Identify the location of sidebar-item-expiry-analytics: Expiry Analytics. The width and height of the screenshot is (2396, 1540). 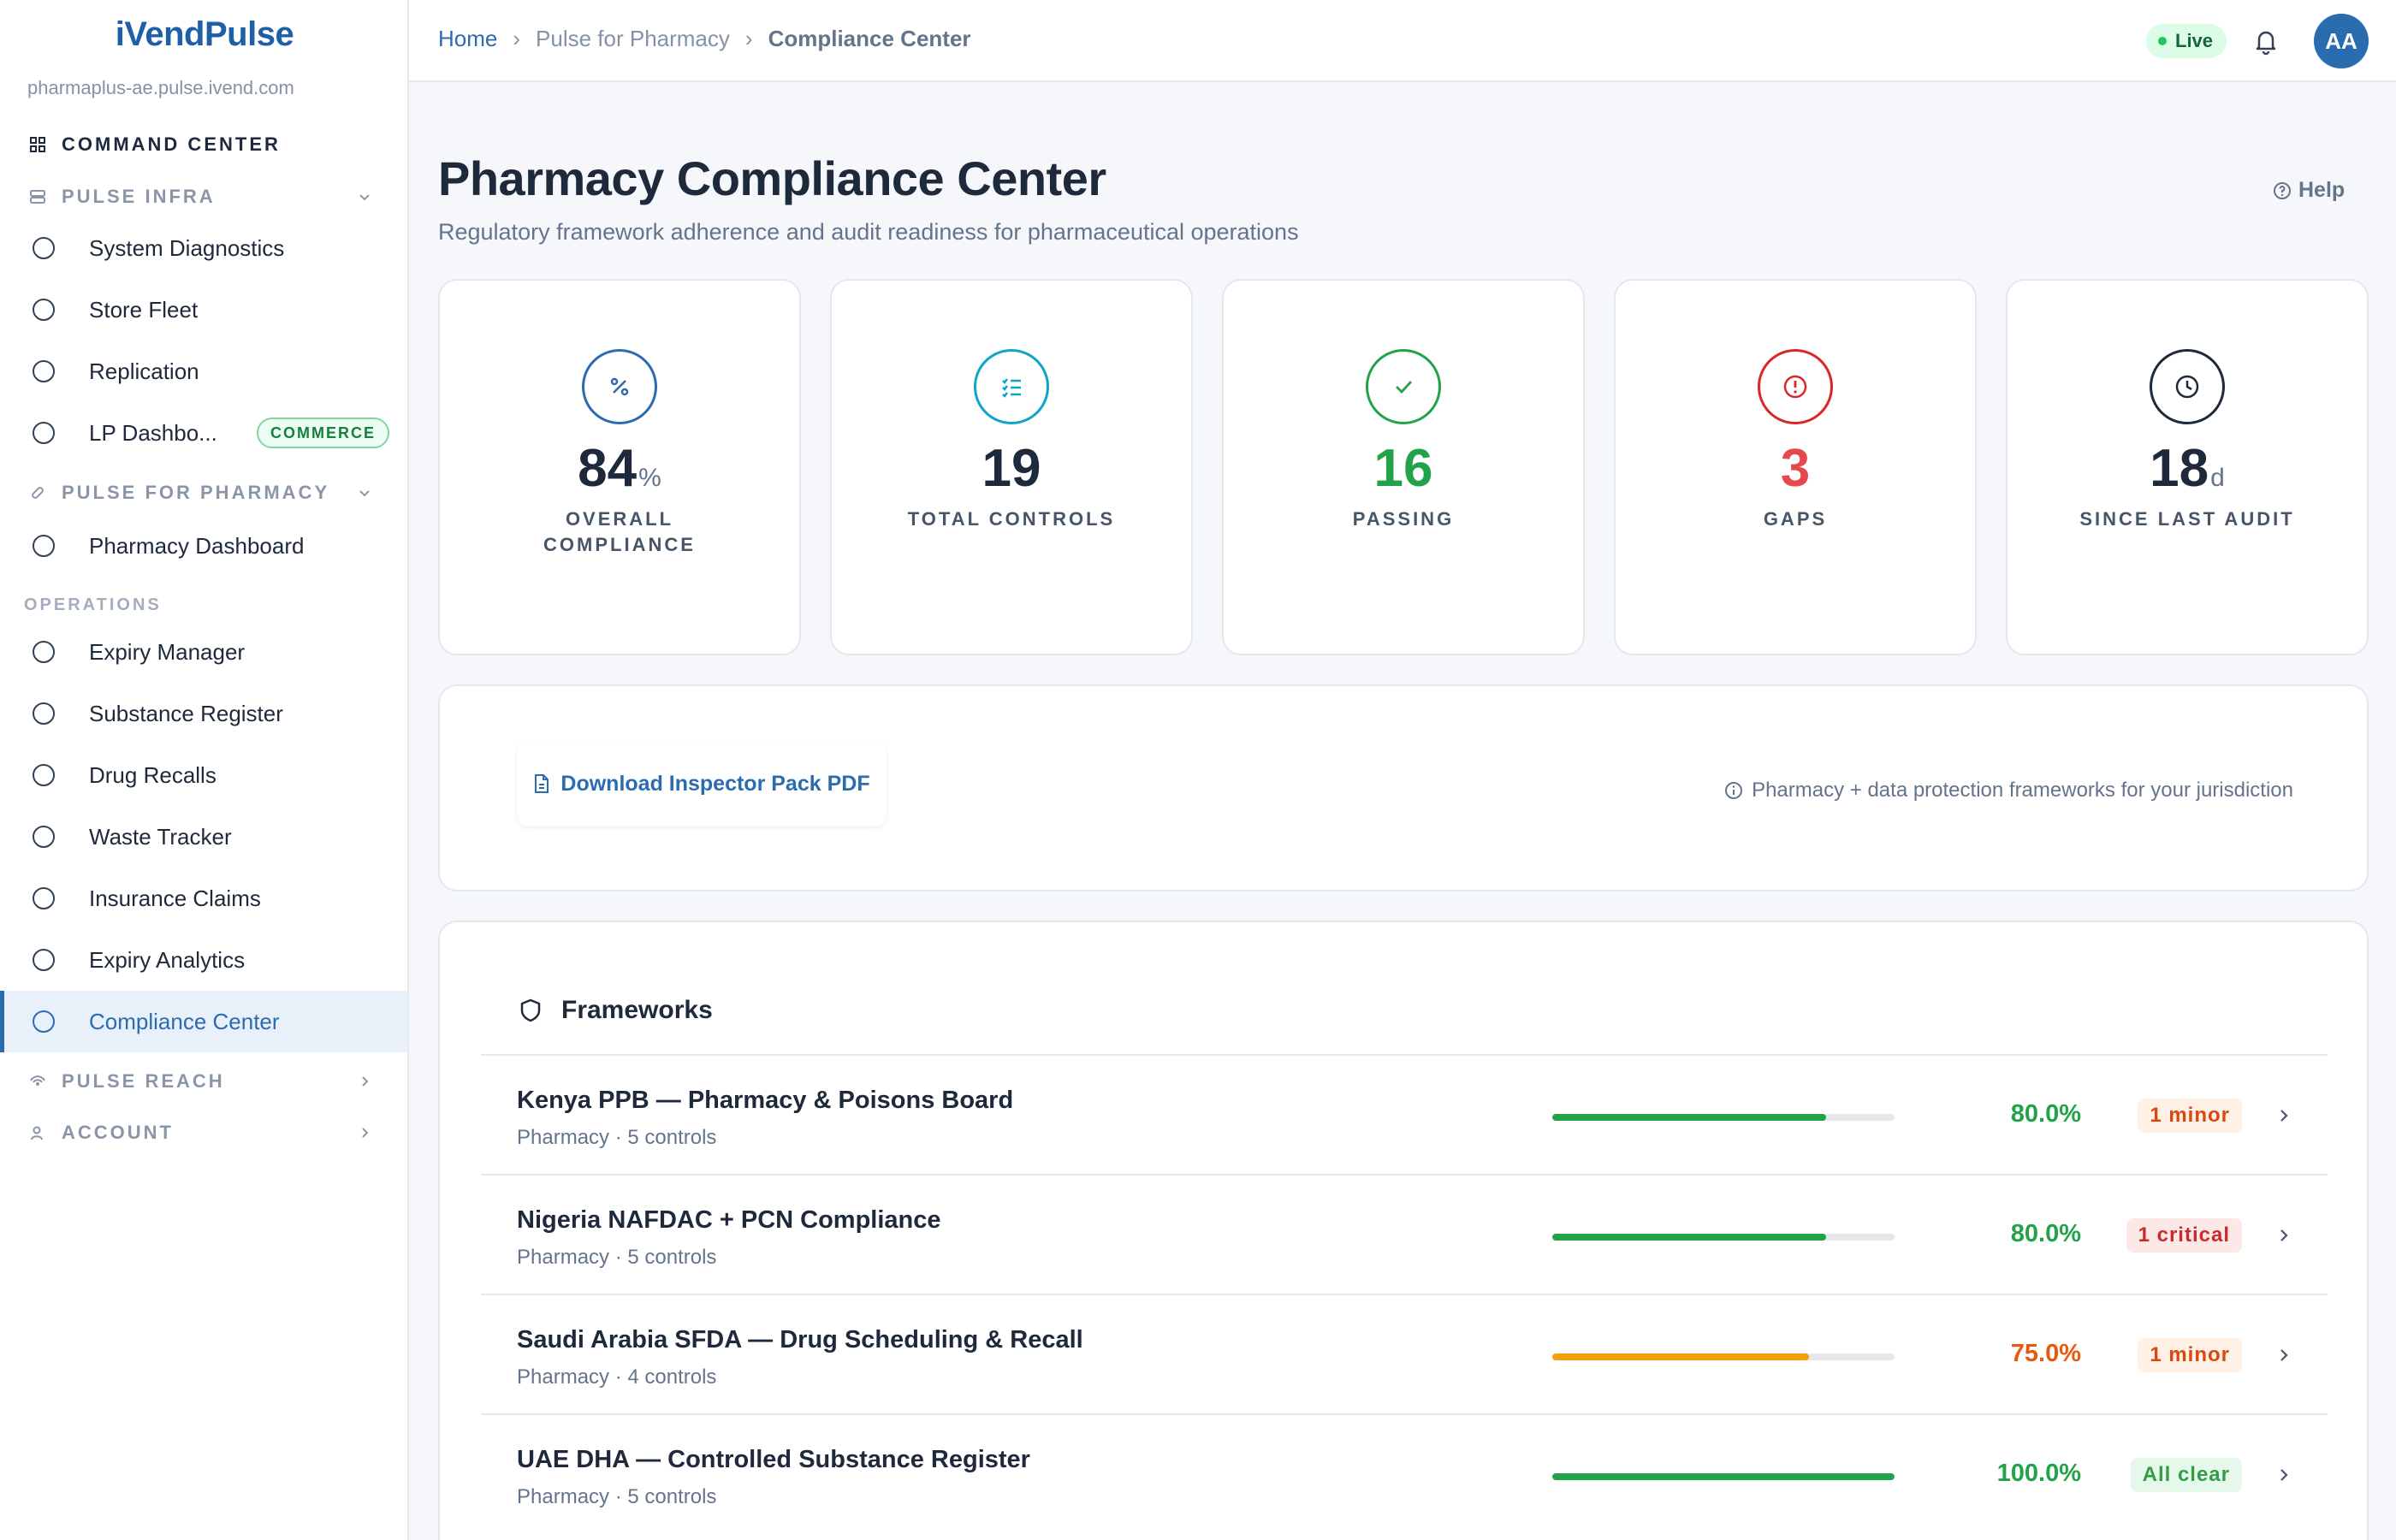
(203, 960).